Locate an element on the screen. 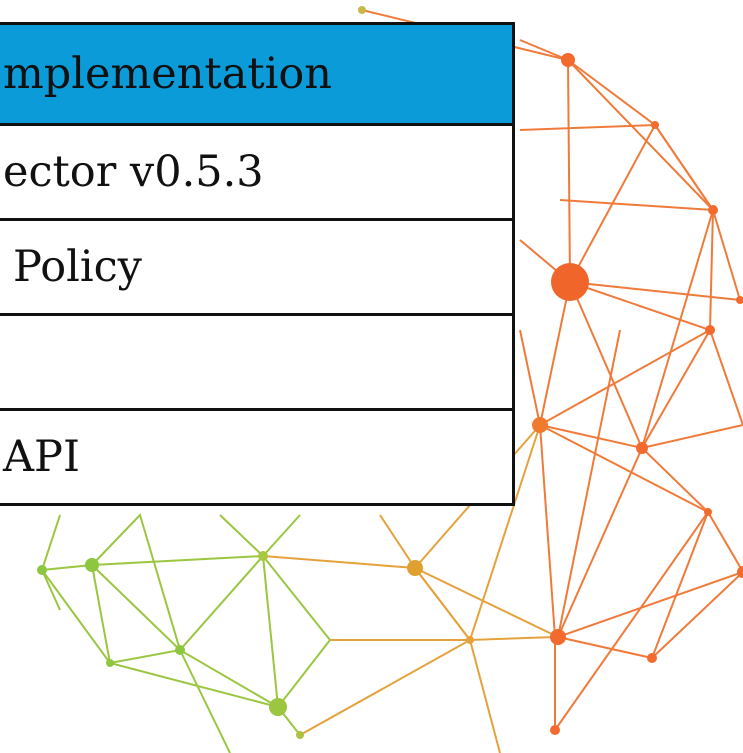  table-row is located at coordinates (257, 362).